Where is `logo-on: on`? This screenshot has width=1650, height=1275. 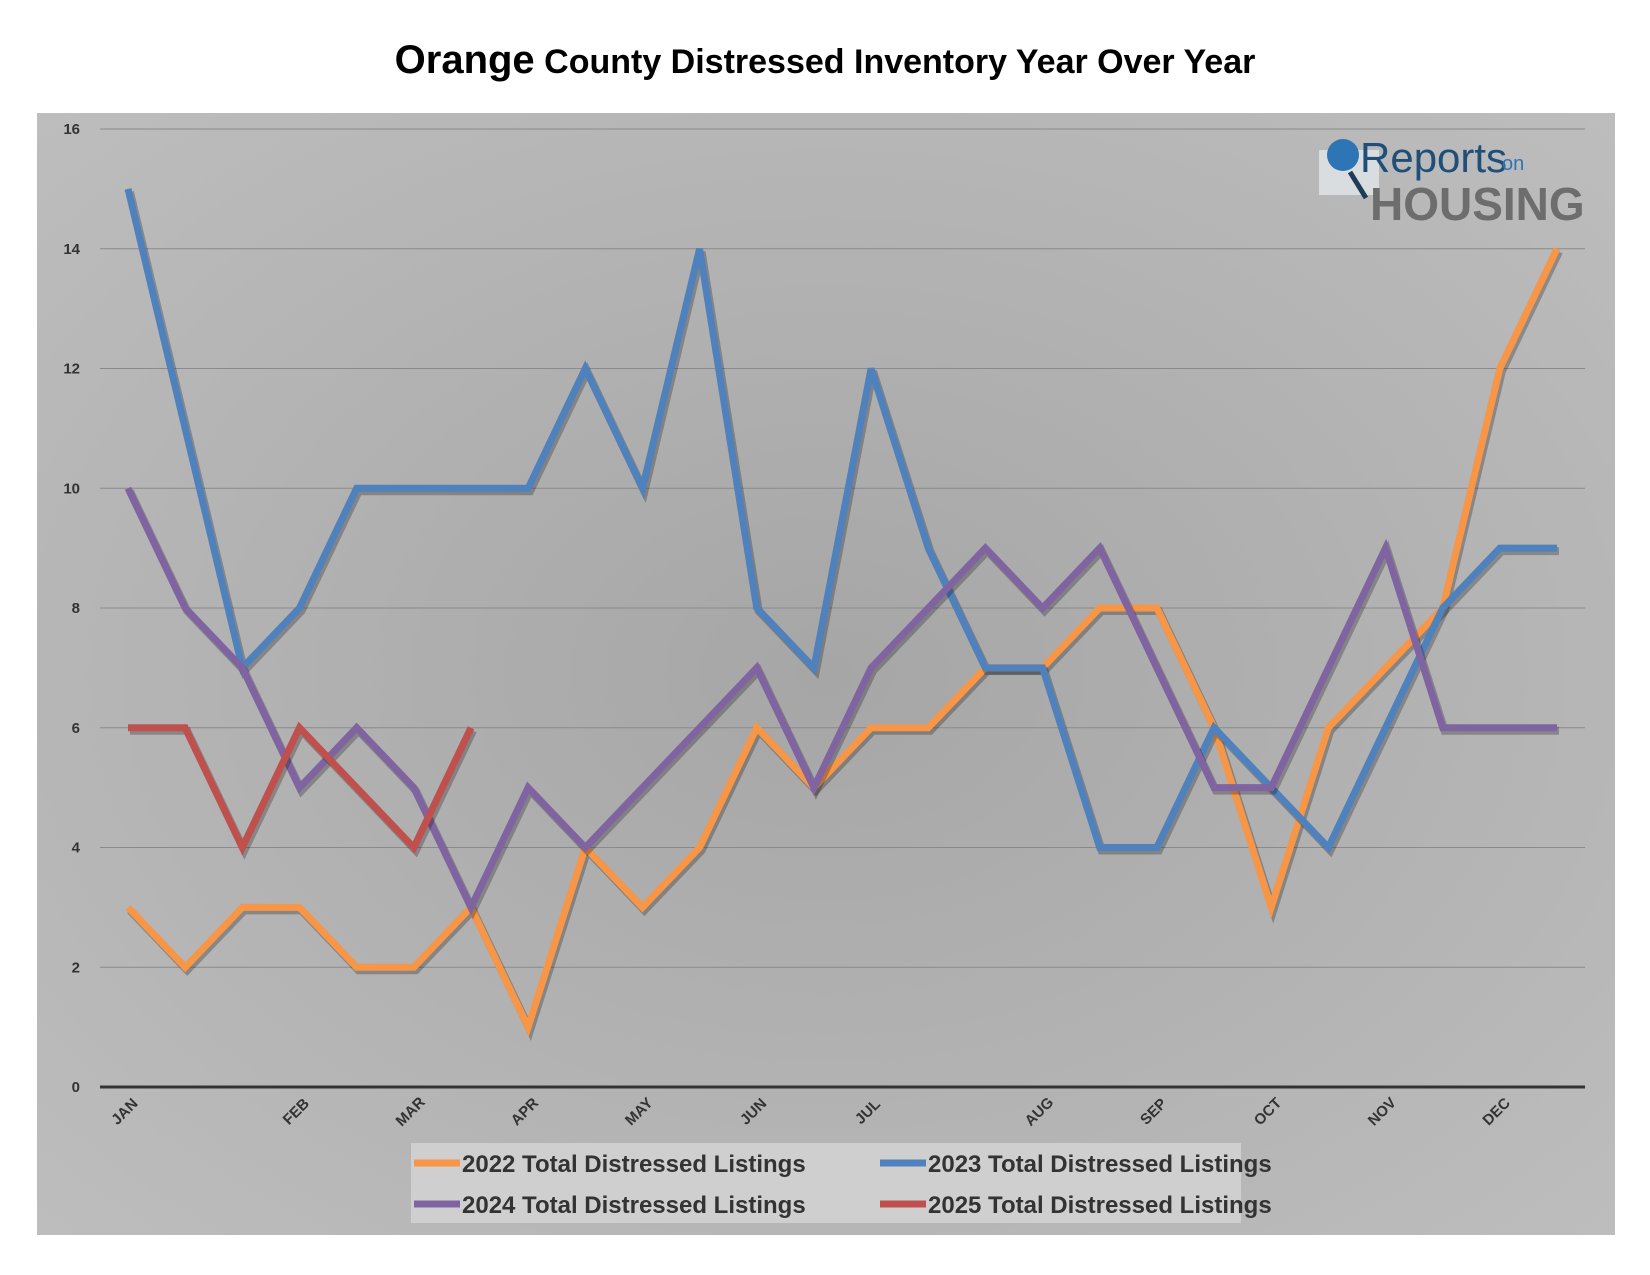
logo-on: on is located at coordinates (1513, 164).